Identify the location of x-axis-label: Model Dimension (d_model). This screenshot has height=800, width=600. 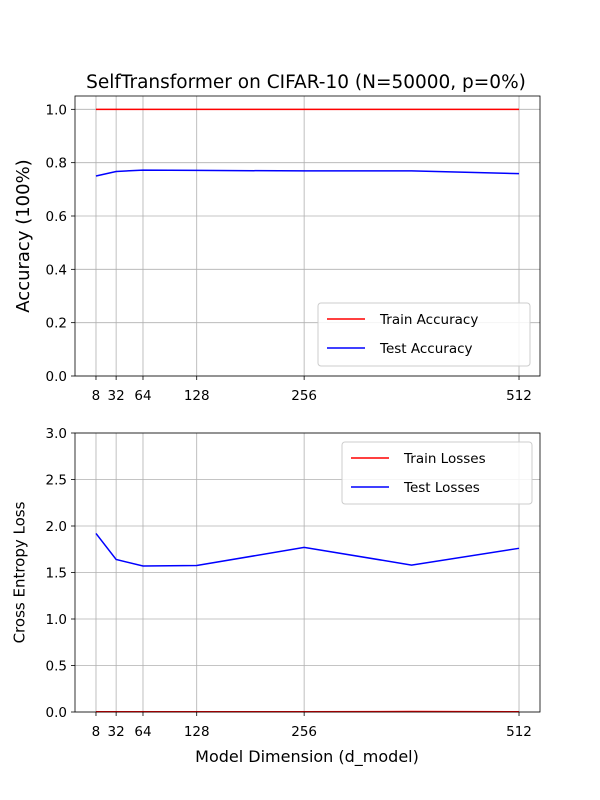
(307, 757).